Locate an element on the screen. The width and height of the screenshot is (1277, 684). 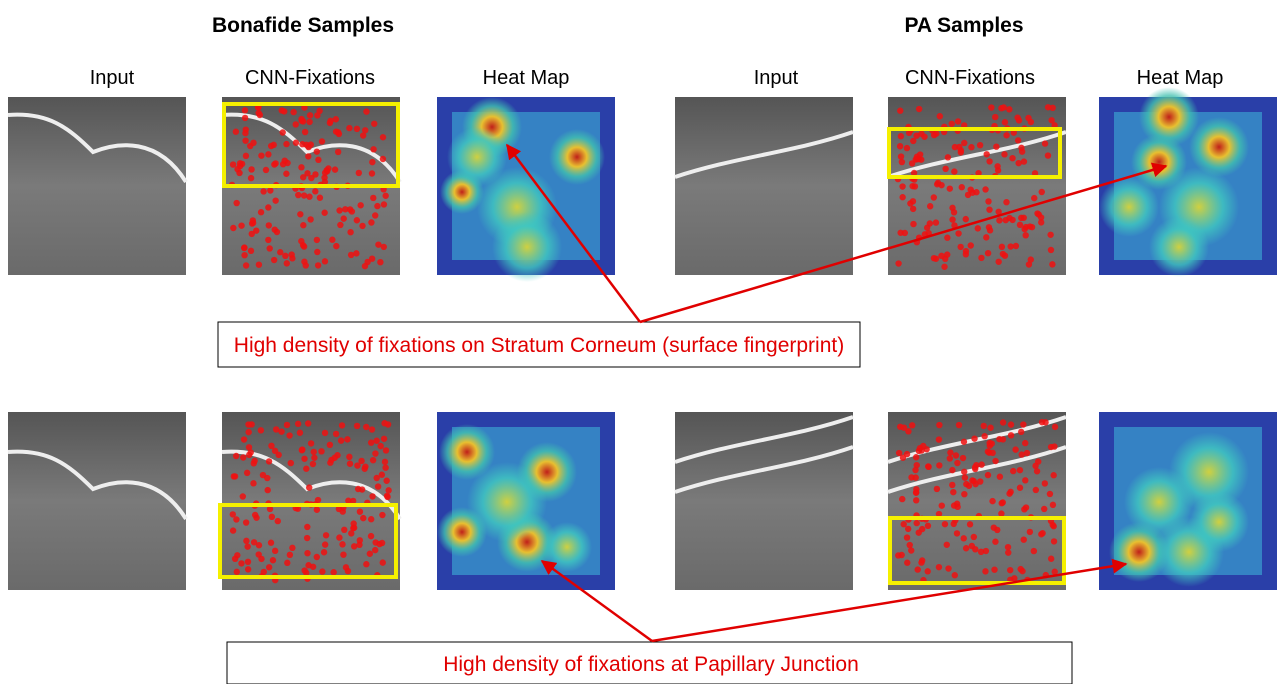
group-title: Bonafide Samples is located at coordinates (303, 25).